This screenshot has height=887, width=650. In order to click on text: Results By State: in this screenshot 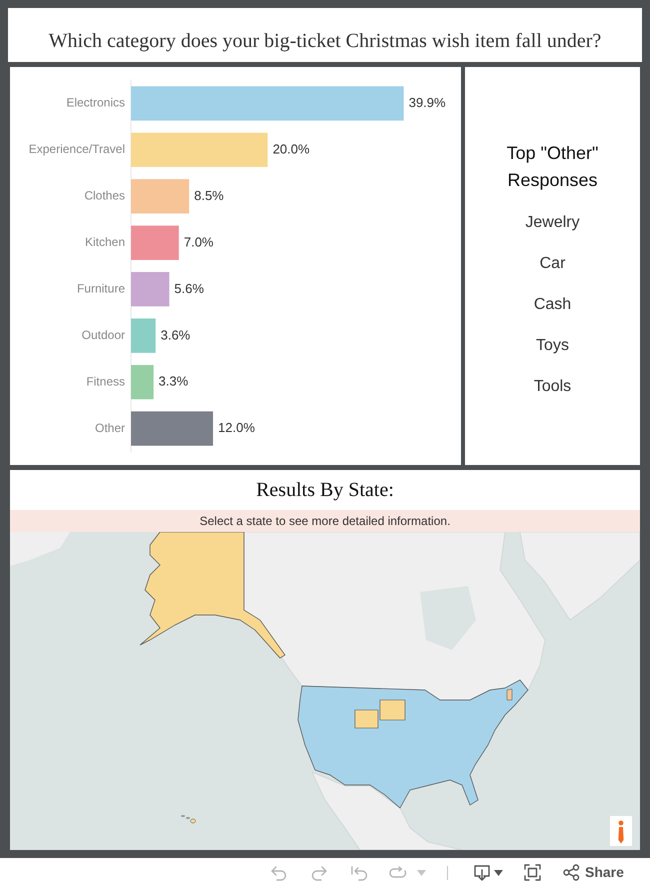, I will do `click(325, 490)`.